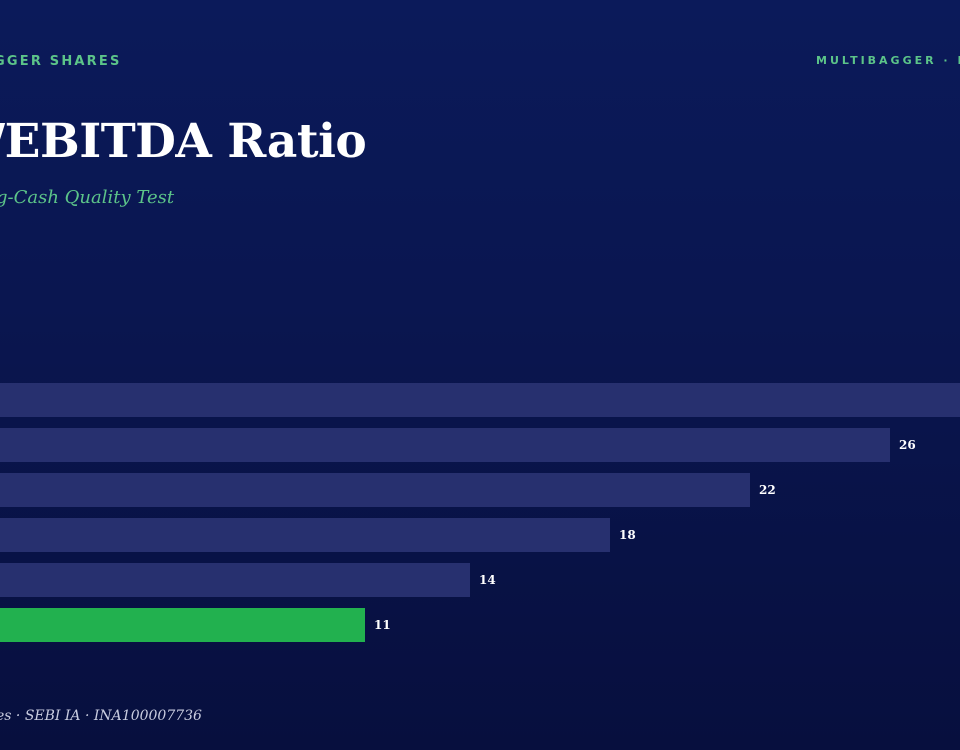 This screenshot has width=960, height=750. Describe the element at coordinates (487, 580) in the screenshot. I see `bar-value-label-4: 14` at that location.